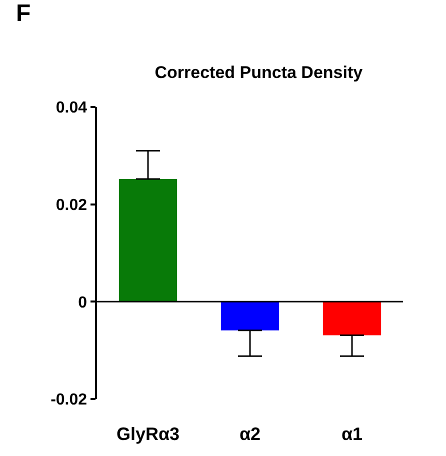 The width and height of the screenshot is (446, 456). I want to click on text: F, so click(23, 13).